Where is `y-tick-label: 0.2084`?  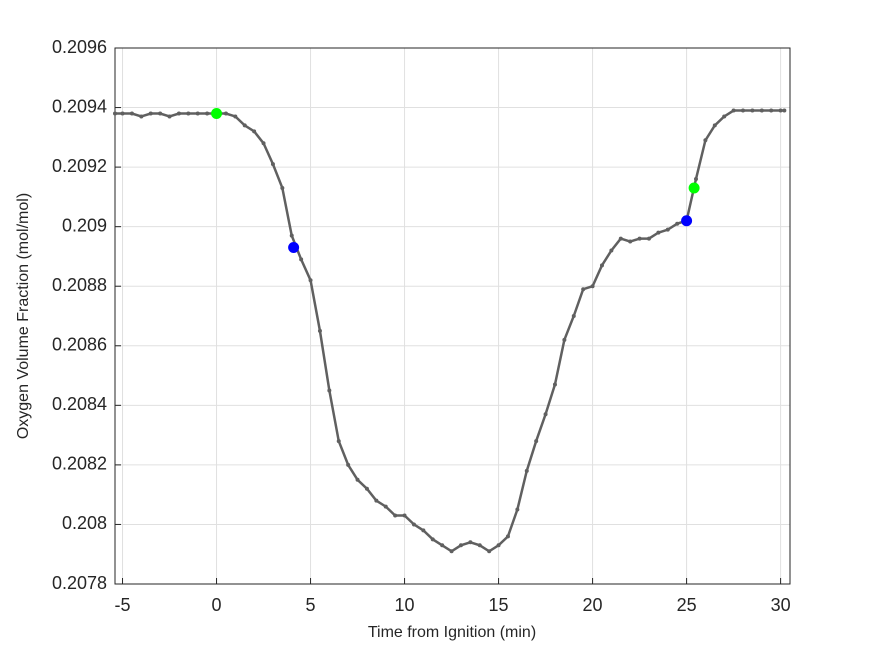 y-tick-label: 0.2084 is located at coordinates (79, 404).